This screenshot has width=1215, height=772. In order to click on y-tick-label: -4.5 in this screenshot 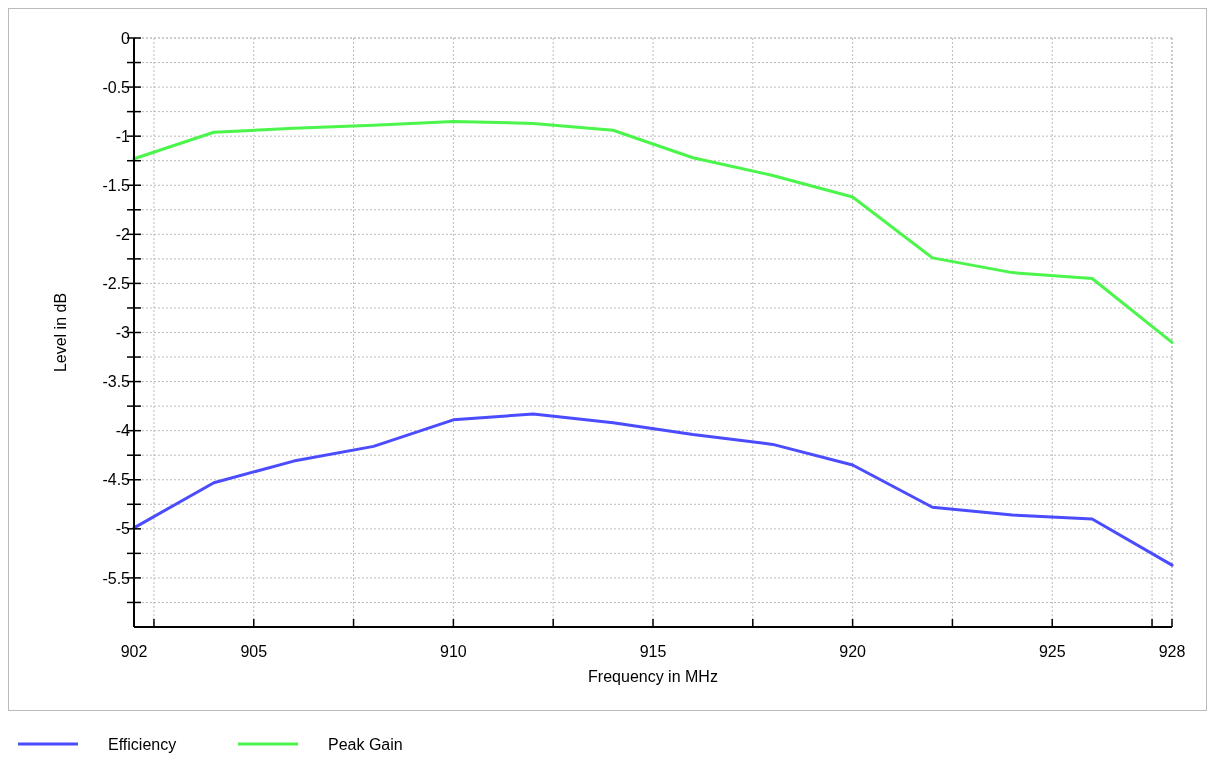, I will do `click(116, 480)`.